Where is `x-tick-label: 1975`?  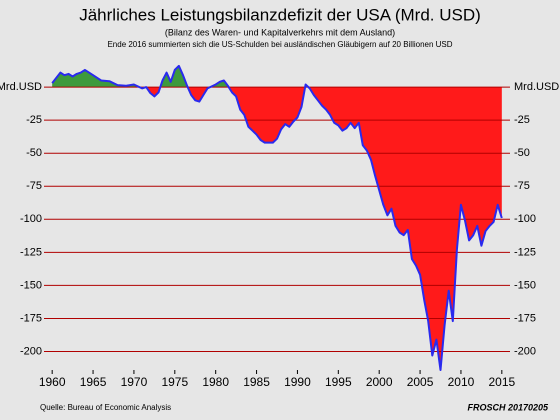 x-tick-label: 1975 is located at coordinates (174, 382).